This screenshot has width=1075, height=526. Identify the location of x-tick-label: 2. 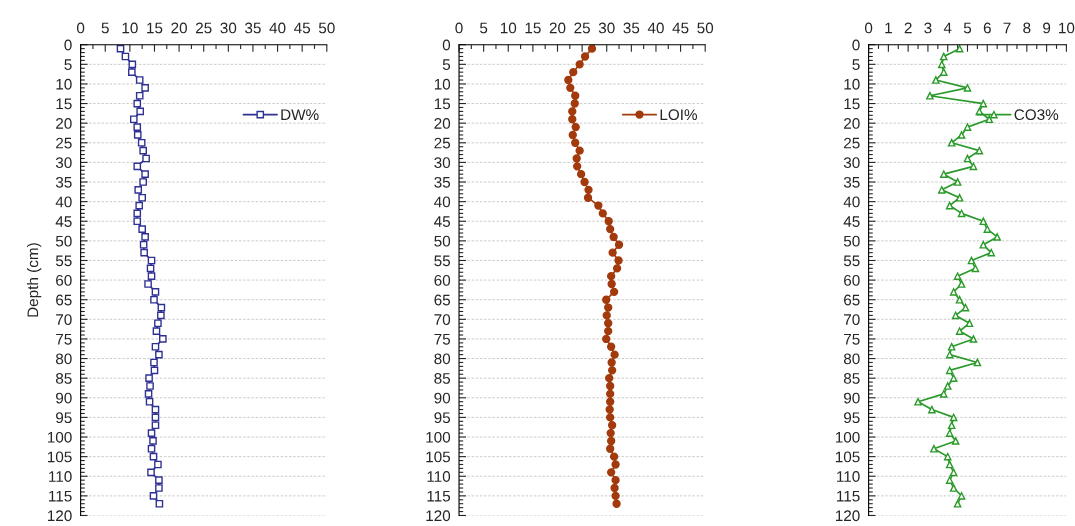
(908, 28).